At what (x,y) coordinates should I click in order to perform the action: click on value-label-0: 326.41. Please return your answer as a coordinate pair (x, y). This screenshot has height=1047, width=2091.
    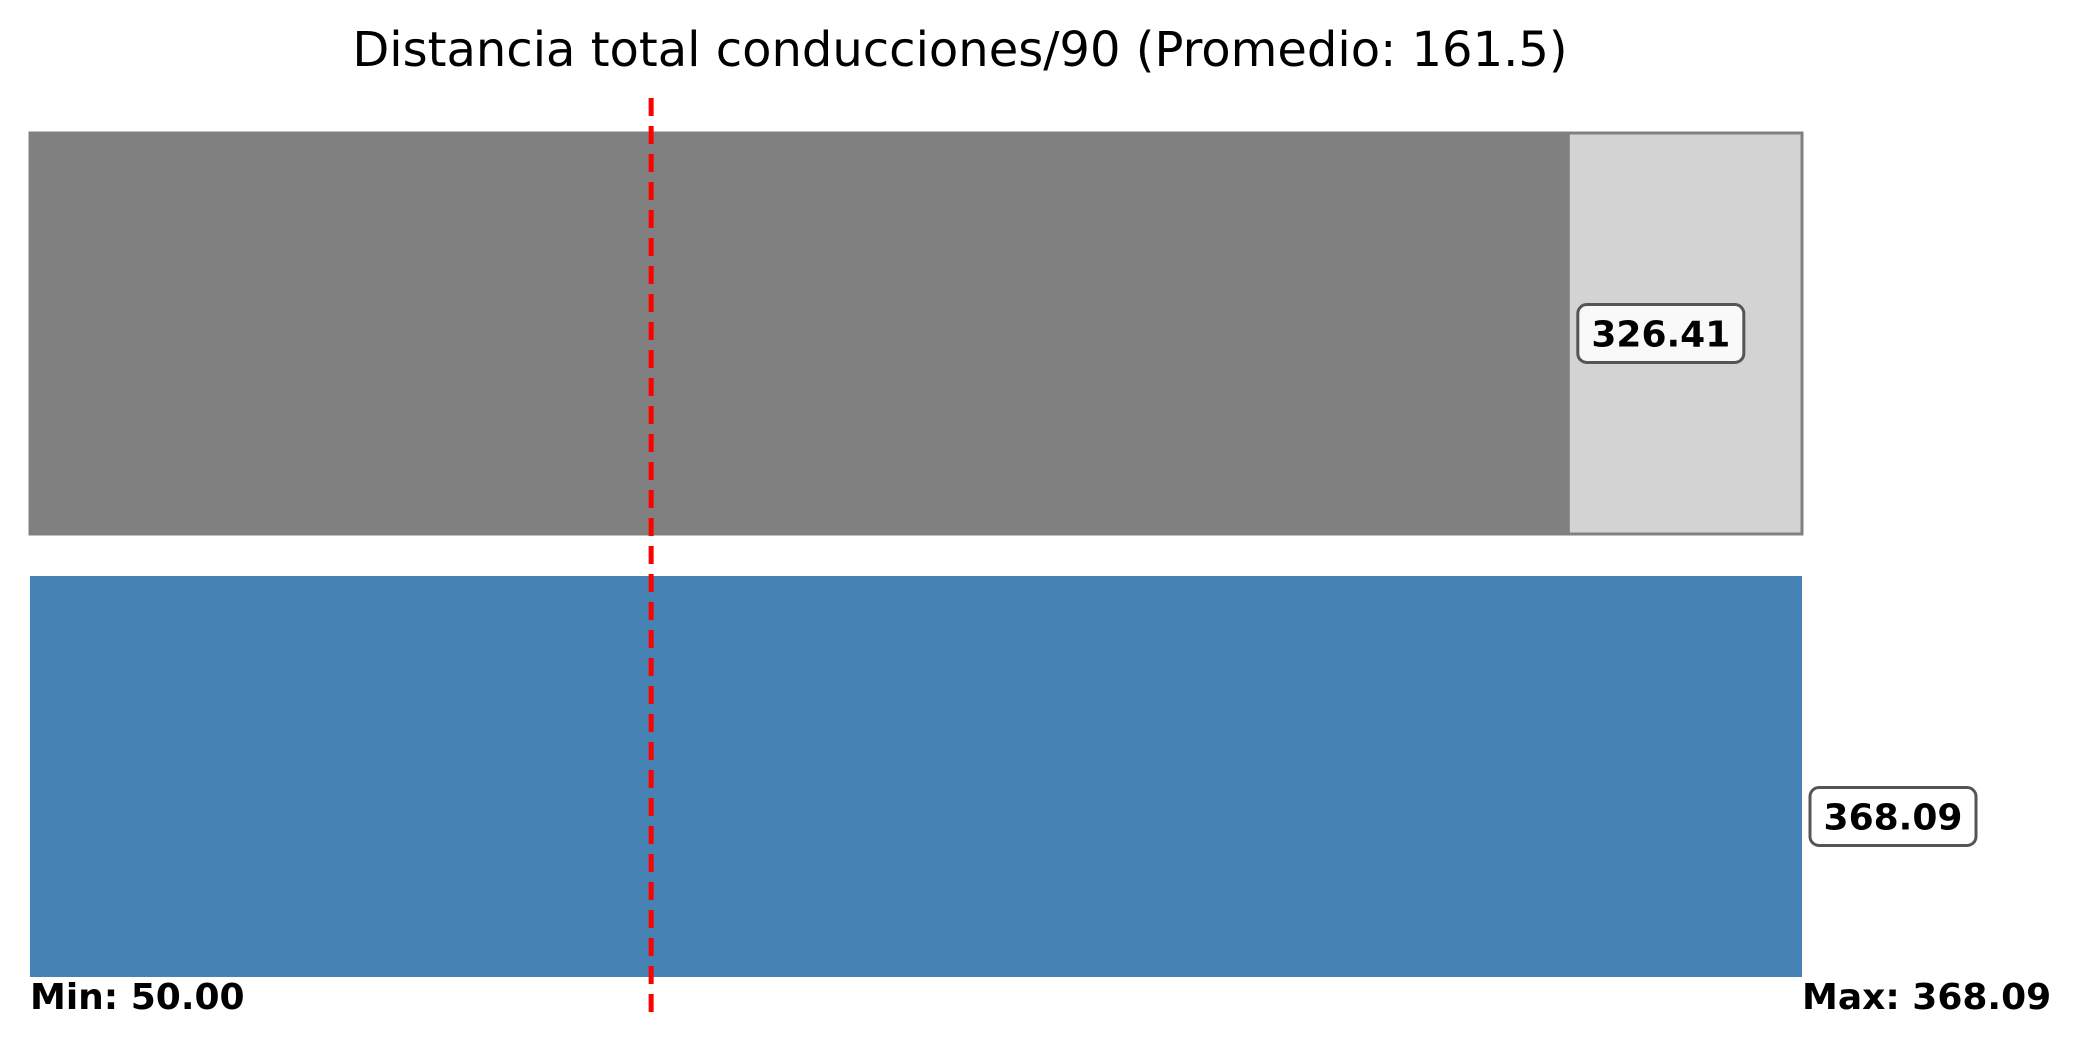
    Looking at the image, I should click on (1660, 335).